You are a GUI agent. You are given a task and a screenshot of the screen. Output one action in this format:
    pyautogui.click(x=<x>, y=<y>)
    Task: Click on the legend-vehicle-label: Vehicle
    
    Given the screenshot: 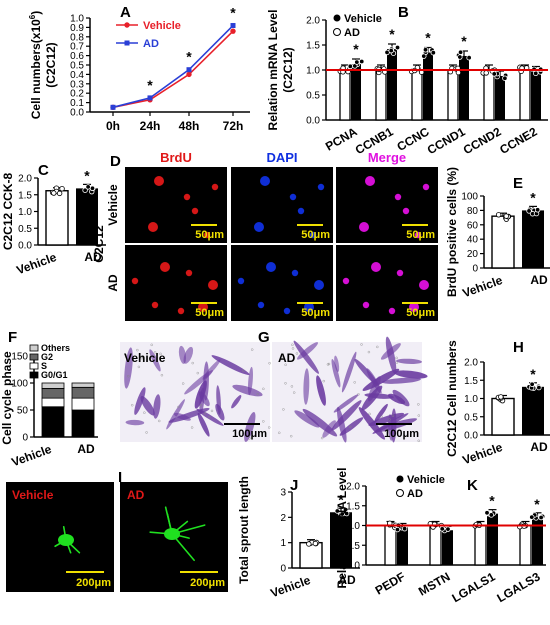 What is the action you would take?
    pyautogui.click(x=426, y=480)
    